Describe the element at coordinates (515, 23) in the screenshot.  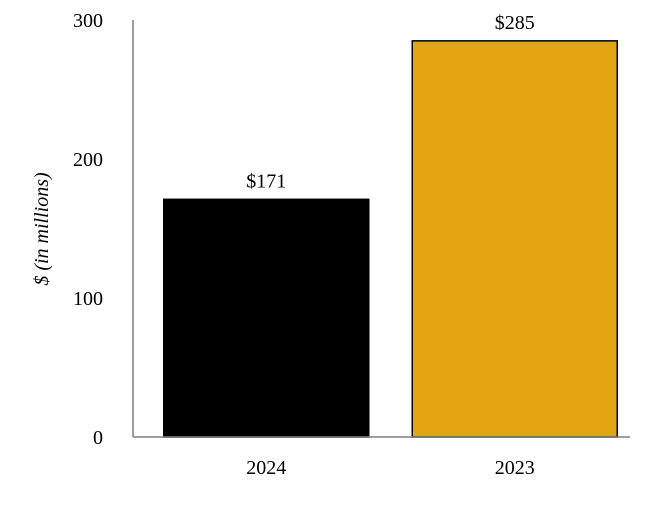
I see `data-label: $285` at that location.